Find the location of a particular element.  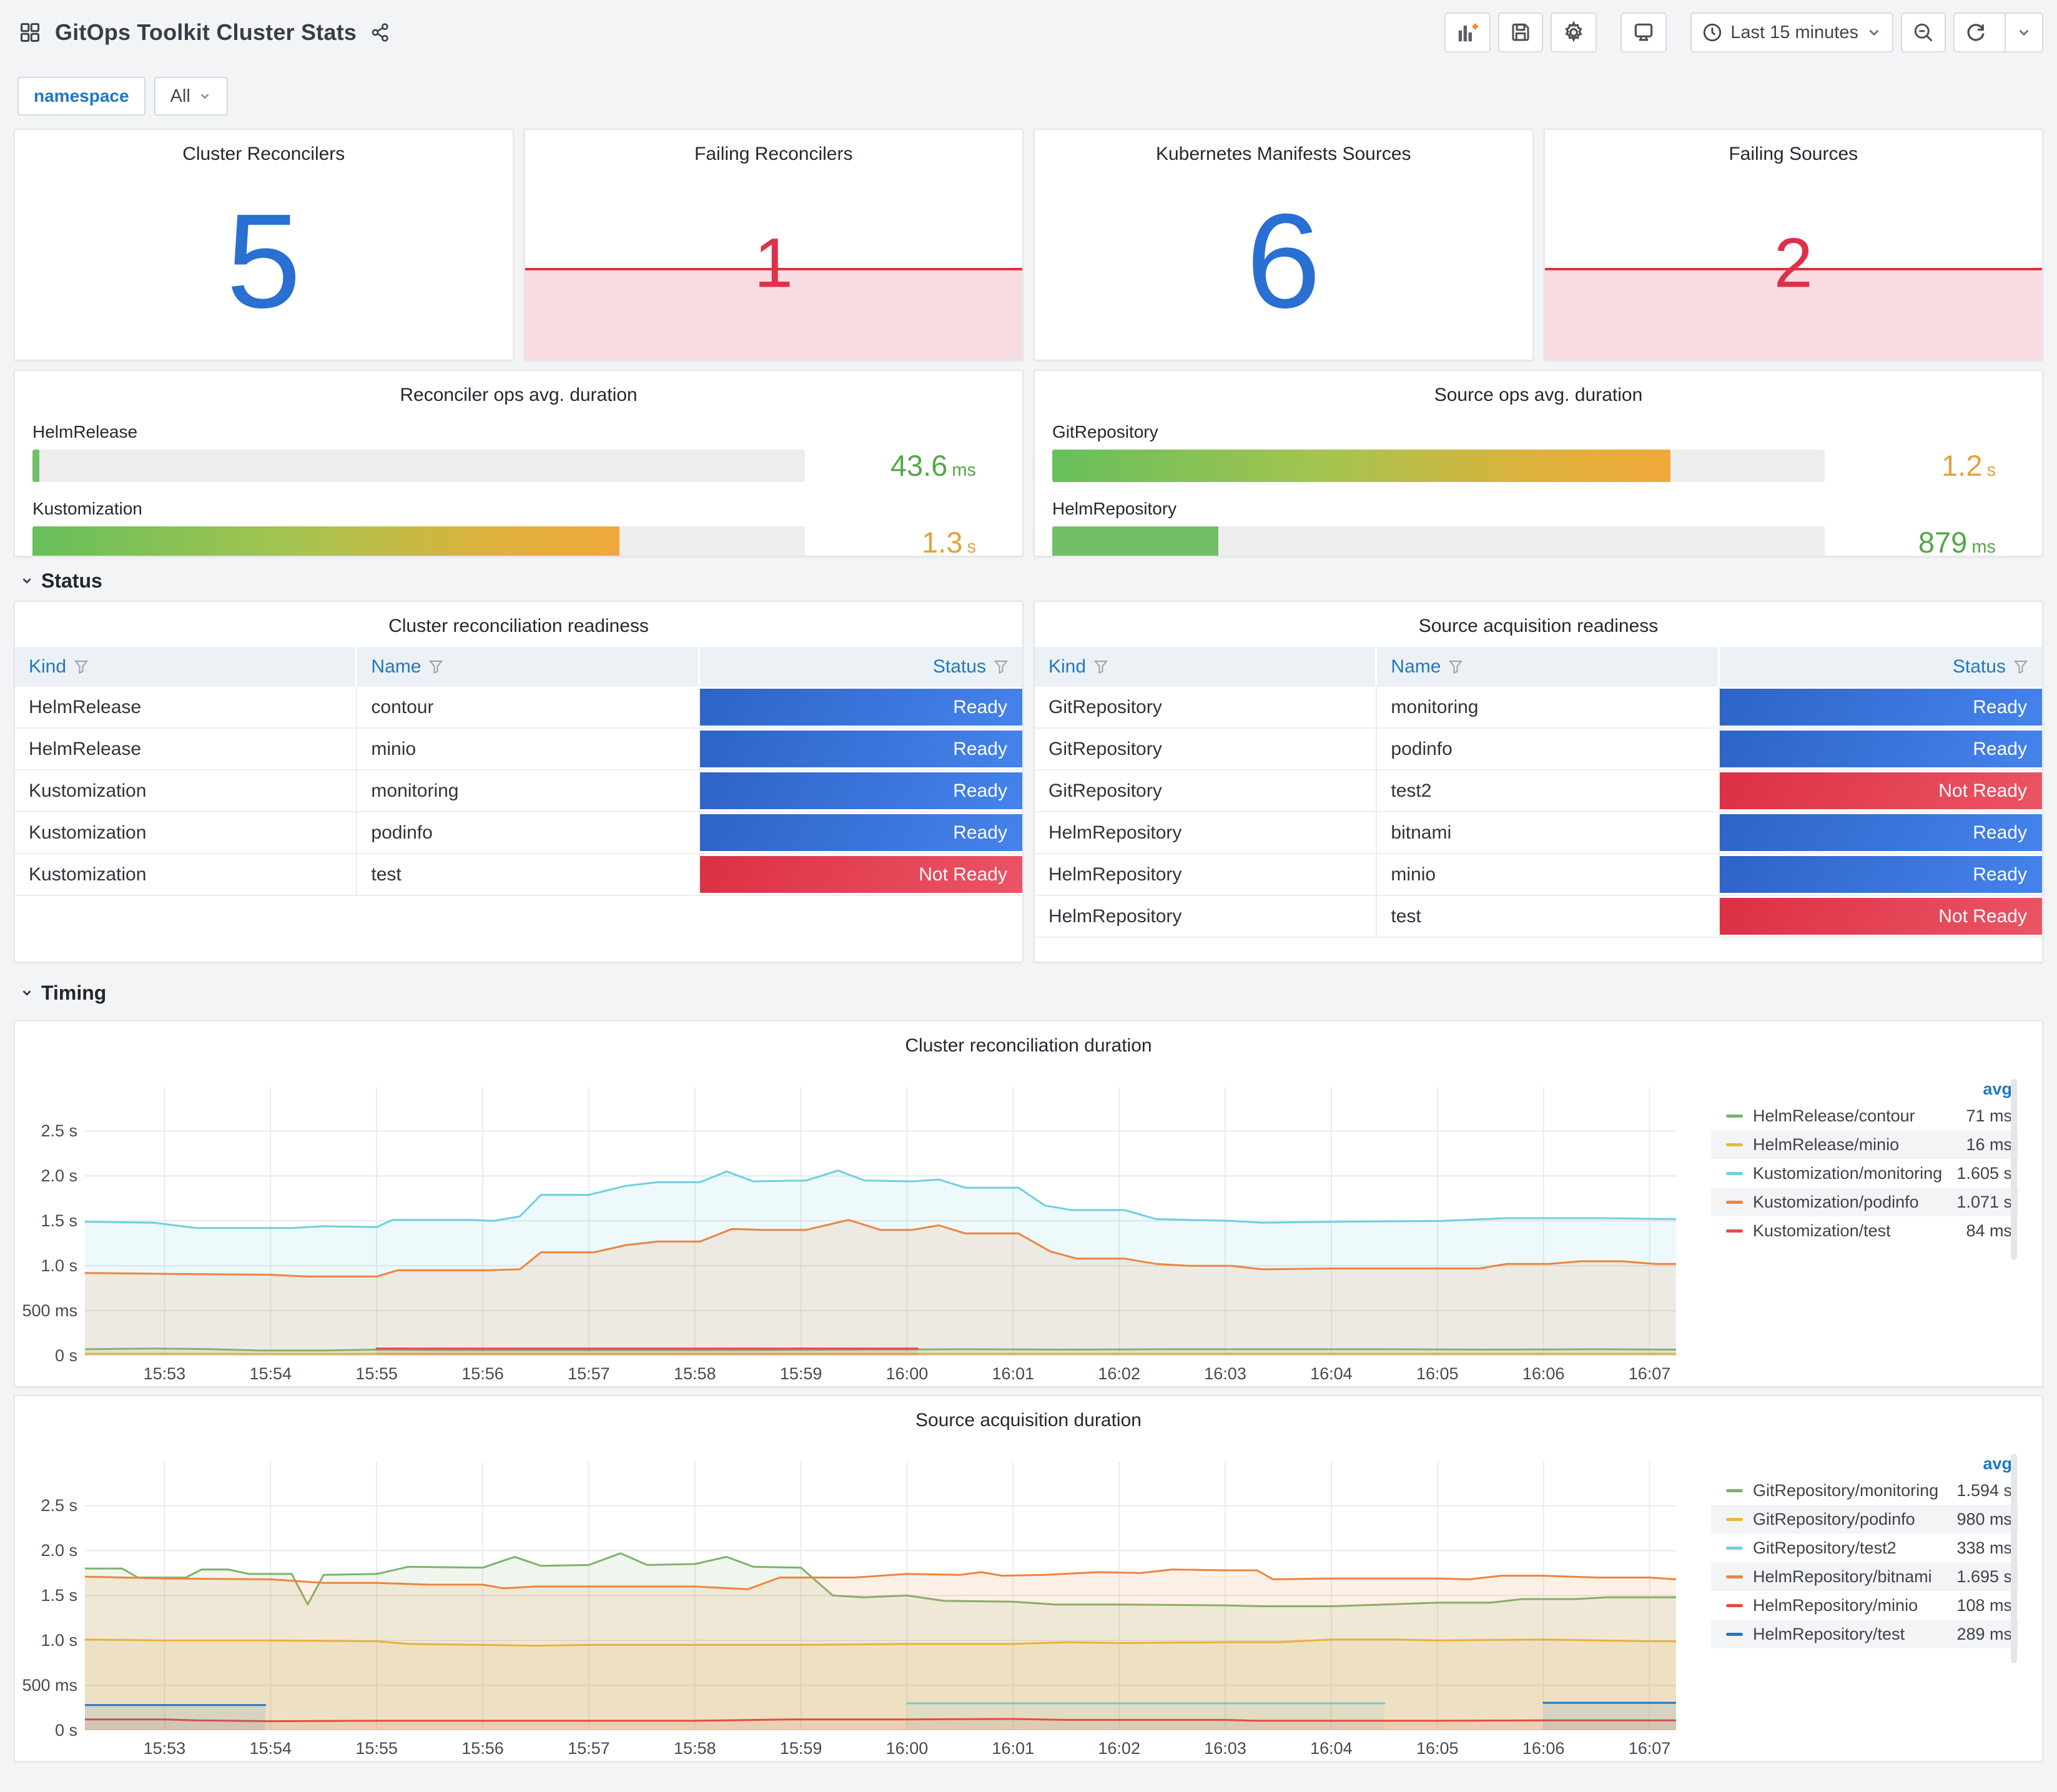

add-panel-button is located at coordinates (1468, 32).